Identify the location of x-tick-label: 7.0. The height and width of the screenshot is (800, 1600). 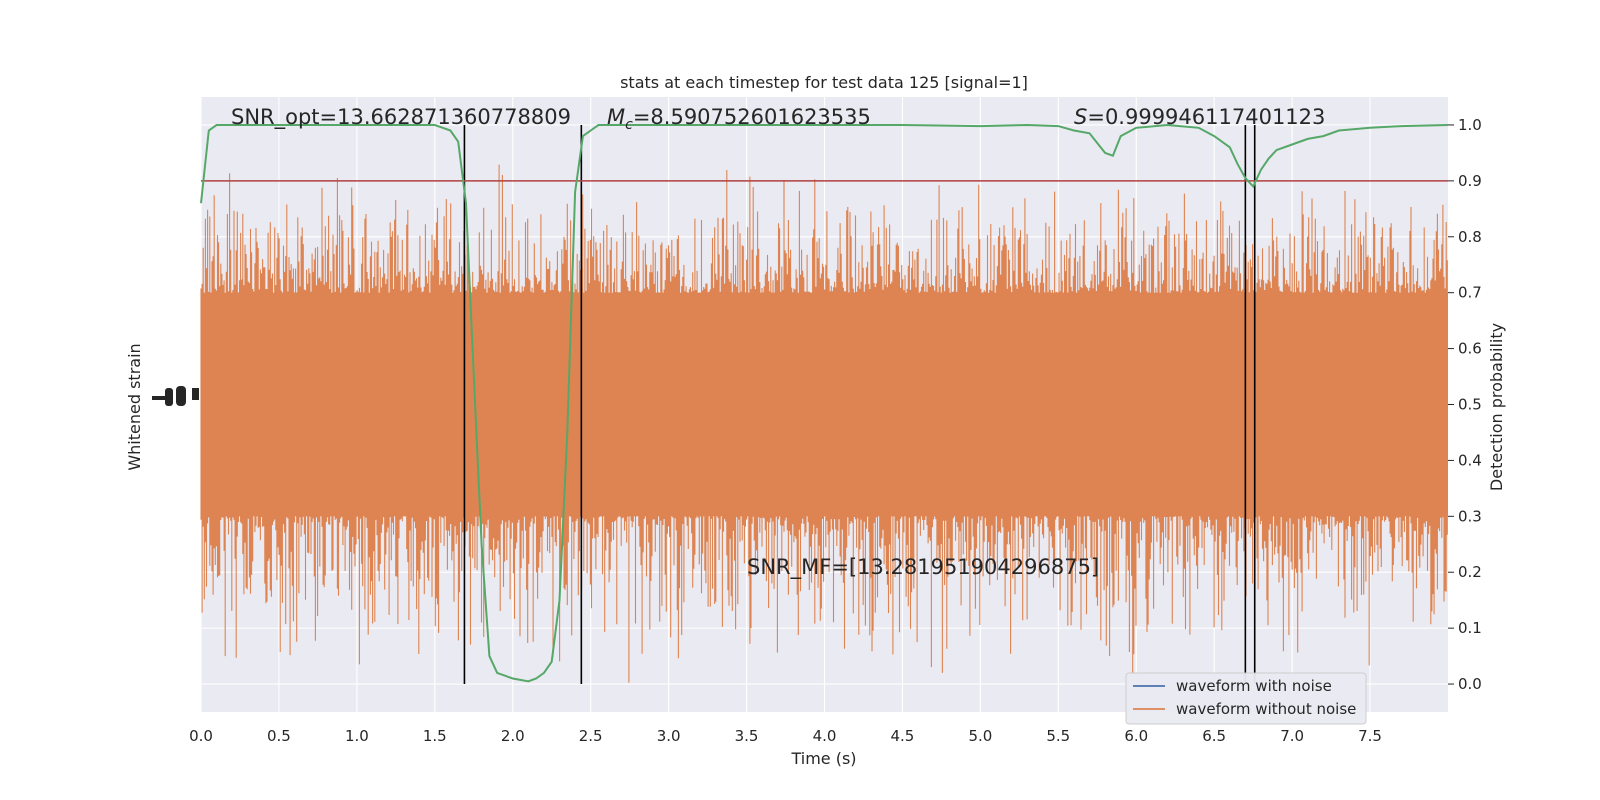
(1292, 736).